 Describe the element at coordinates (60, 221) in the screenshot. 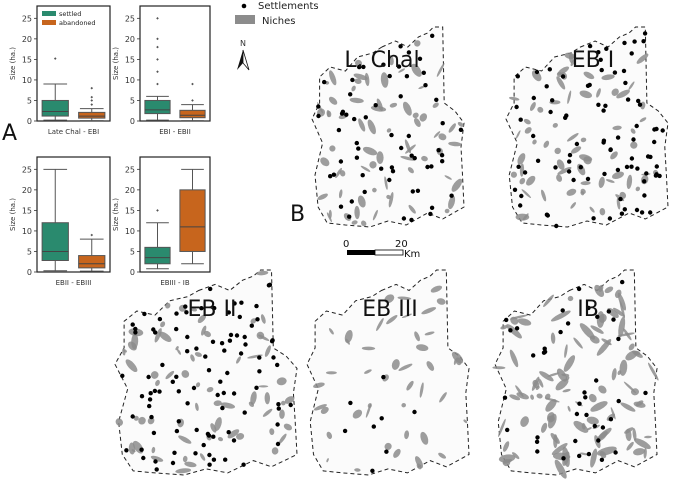

I see `boxplot-ebii-ebiii: 0 5 10 15 20 25 Size (ha.) EBII - EBIII` at that location.